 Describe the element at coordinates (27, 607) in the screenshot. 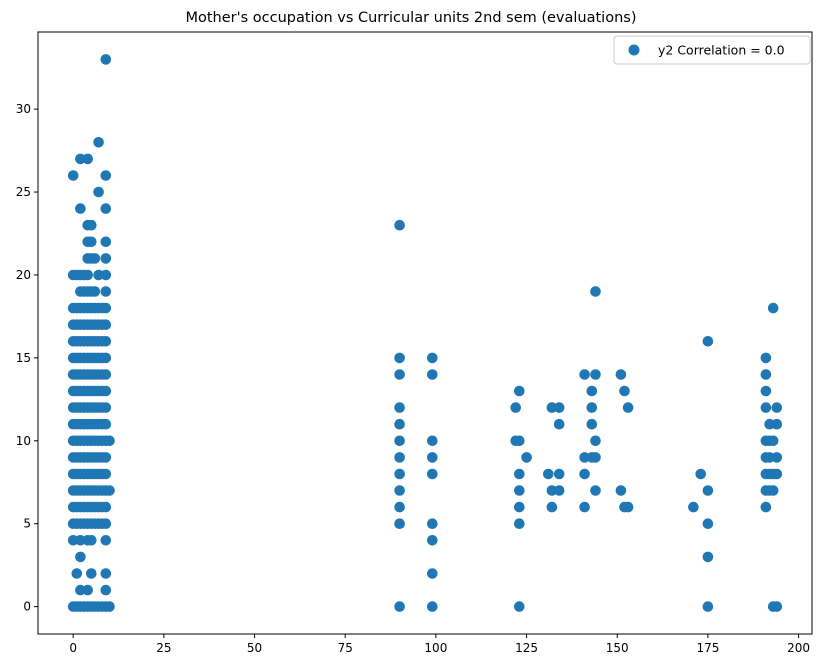

I see `y-tick-label: 0` at that location.